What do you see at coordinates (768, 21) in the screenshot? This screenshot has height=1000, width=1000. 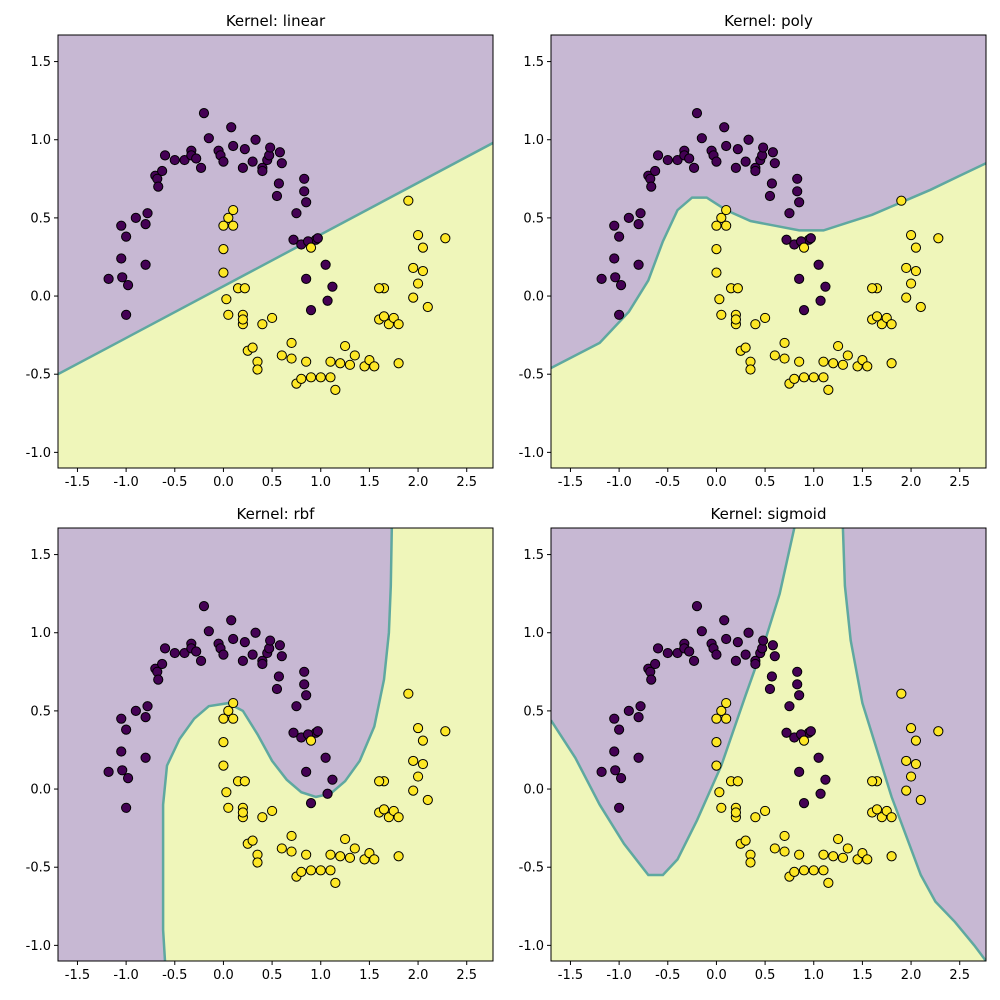 I see `panel-title: Kernel: poly` at bounding box center [768, 21].